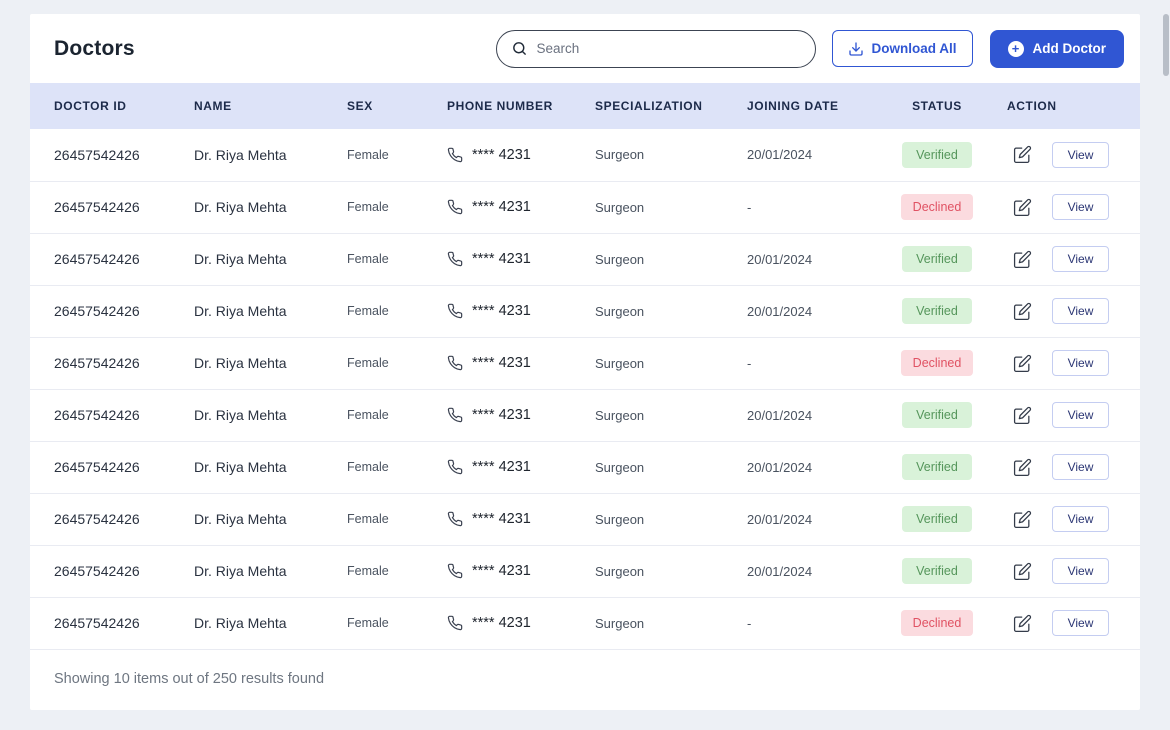 The height and width of the screenshot is (730, 1170). Describe the element at coordinates (937, 363) in the screenshot. I see `status-badge: Declined` at that location.